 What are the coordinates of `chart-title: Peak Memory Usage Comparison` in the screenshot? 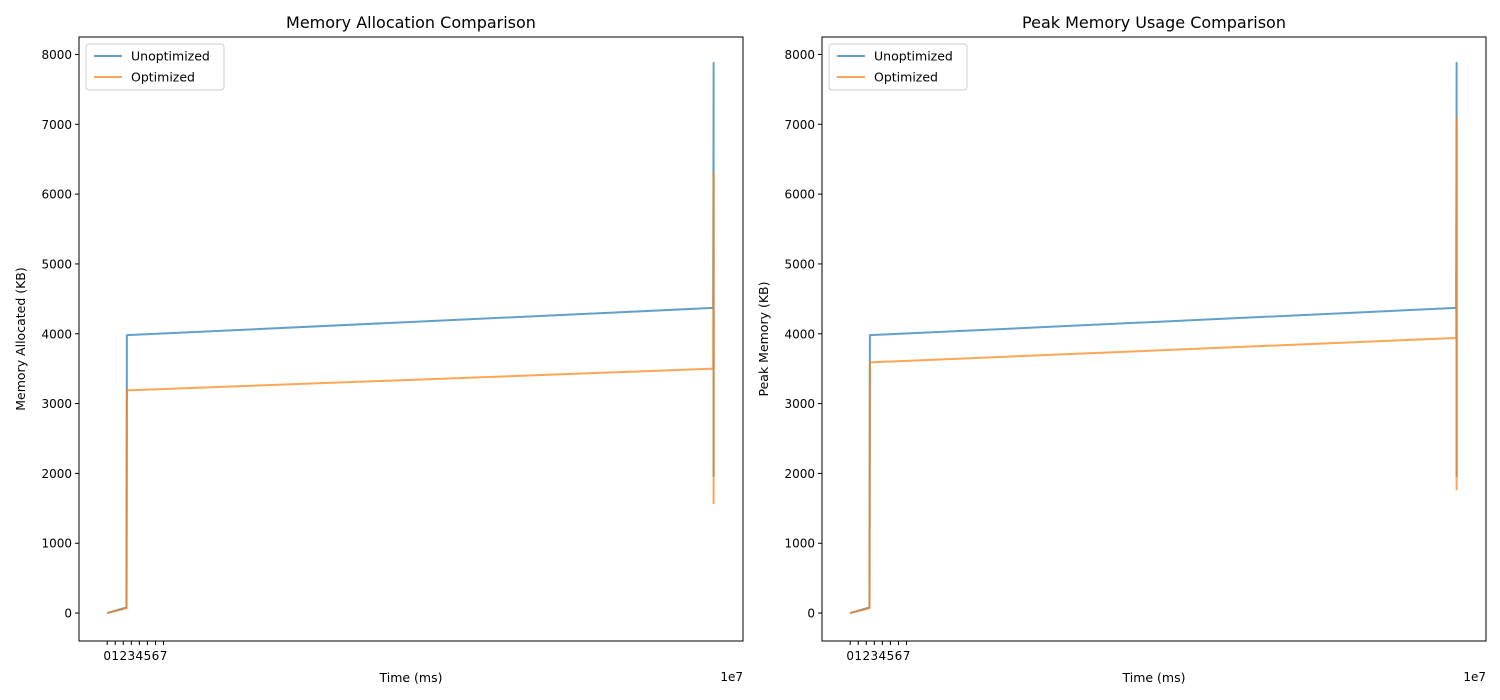 It's located at (1154, 22).